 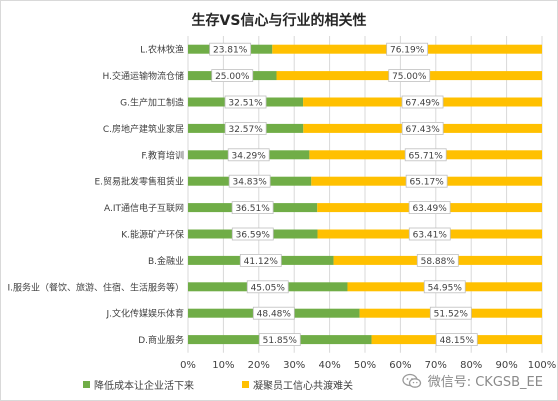 I want to click on data-label: 65.17%, so click(x=426, y=183).